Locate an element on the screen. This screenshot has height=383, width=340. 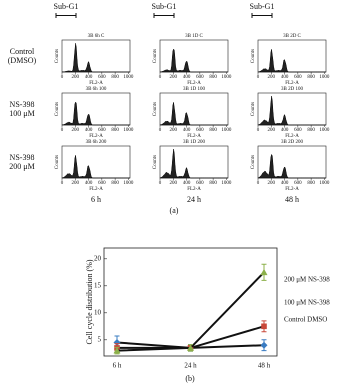
y-tick-label: 5 is located at coordinates (100, 339).